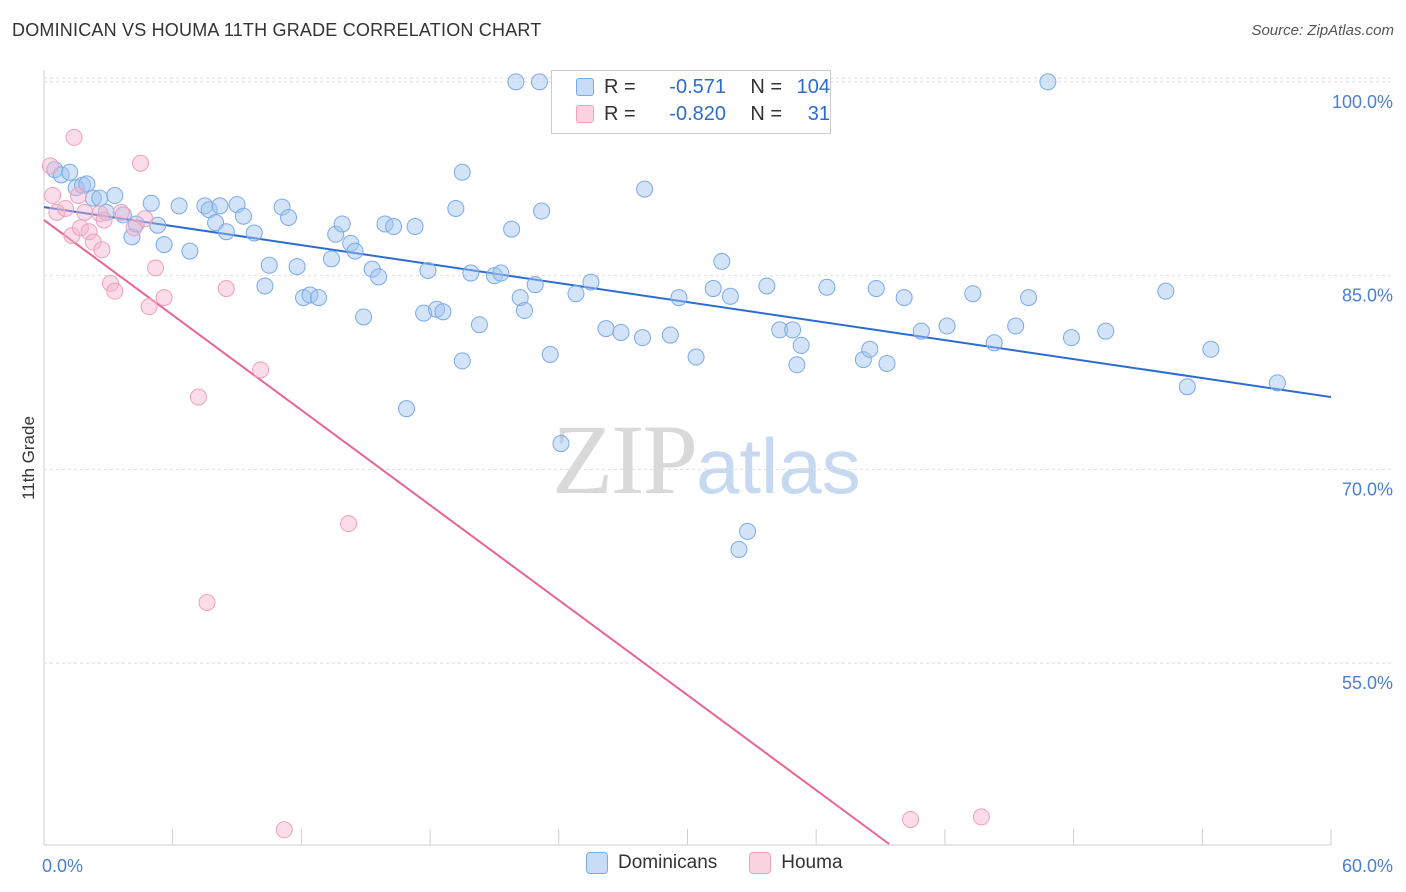 The width and height of the screenshot is (1406, 892). Describe the element at coordinates (1362, 102) in the screenshot. I see `y-tick-label: 100.0%` at that location.